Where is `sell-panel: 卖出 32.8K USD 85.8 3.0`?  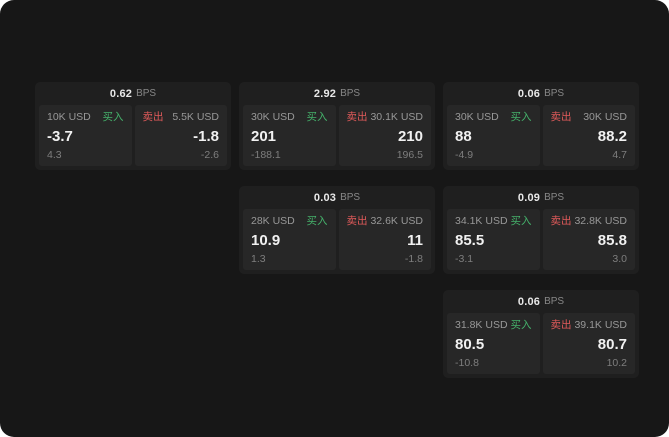 sell-panel: 卖出 32.8K USD 85.8 3.0 is located at coordinates (588, 239).